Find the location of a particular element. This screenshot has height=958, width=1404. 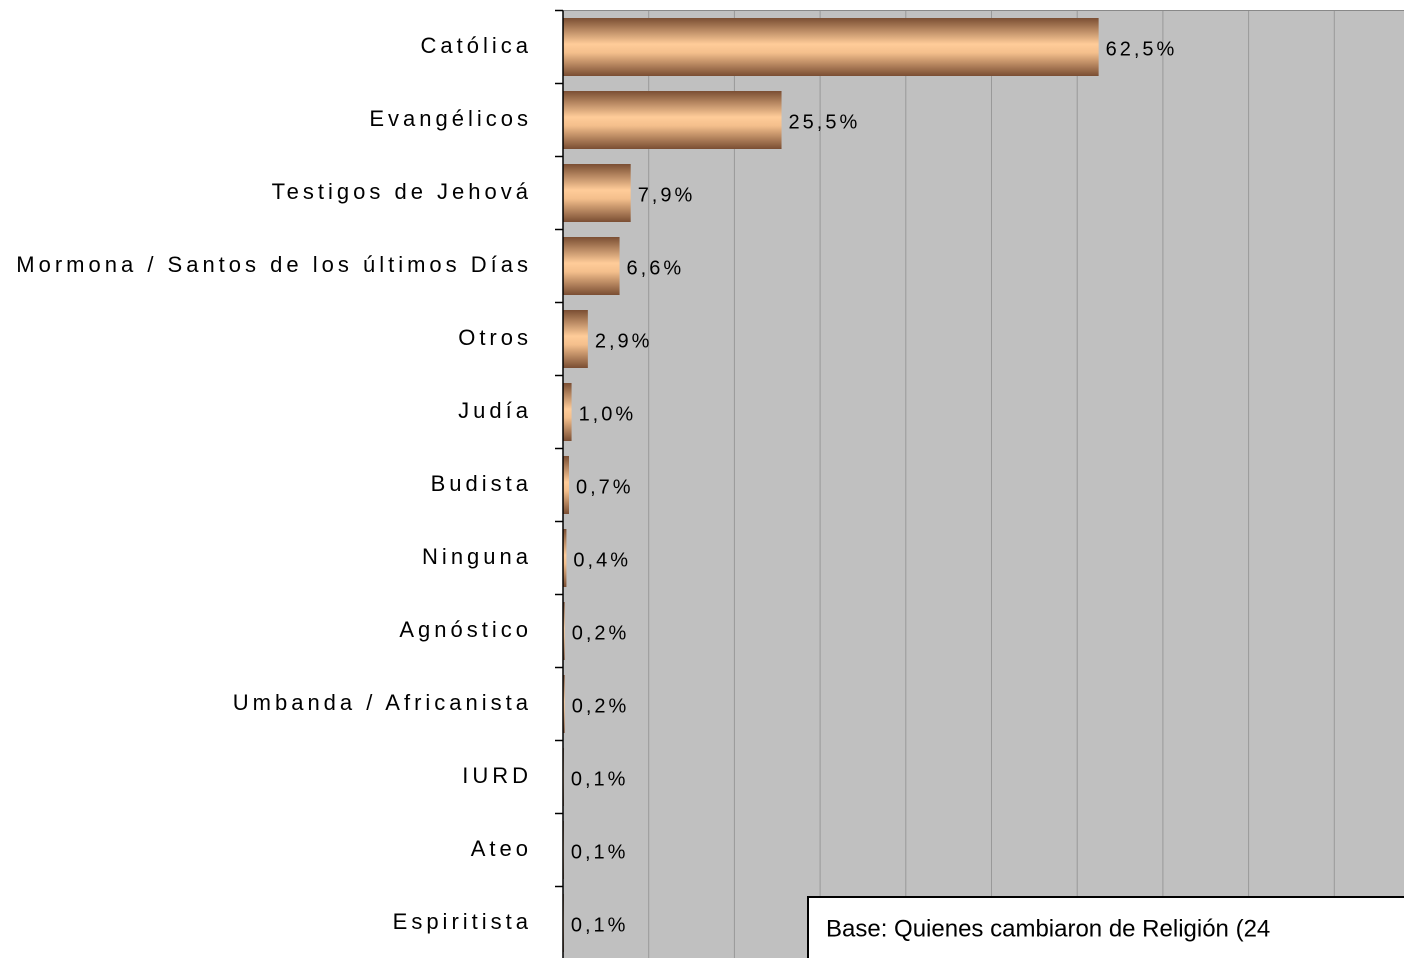

y-tick-label: Agnóstico is located at coordinates (465, 629).